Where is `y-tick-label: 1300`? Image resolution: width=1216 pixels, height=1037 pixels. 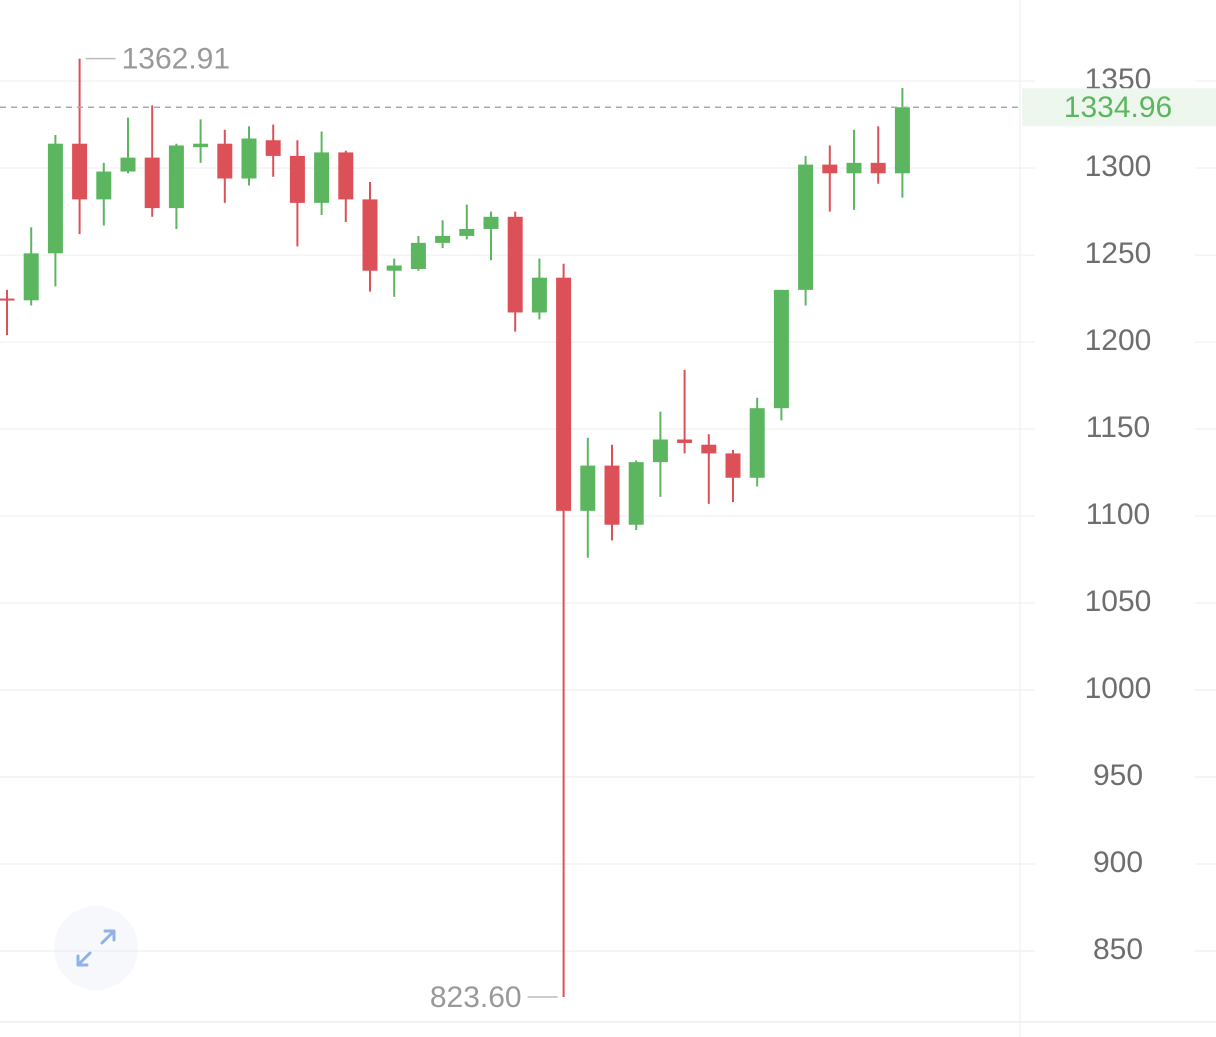 y-tick-label: 1300 is located at coordinates (1118, 166).